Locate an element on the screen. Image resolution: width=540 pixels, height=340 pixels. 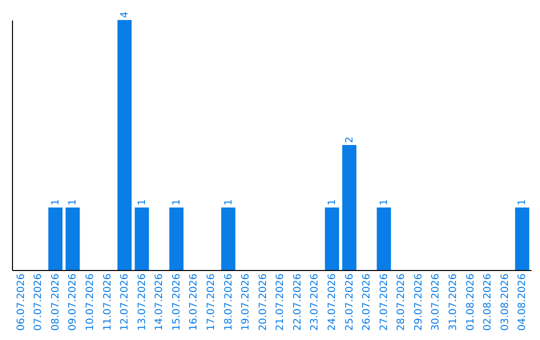
x-tick-label: 11.07.2026 is located at coordinates (108, 302).